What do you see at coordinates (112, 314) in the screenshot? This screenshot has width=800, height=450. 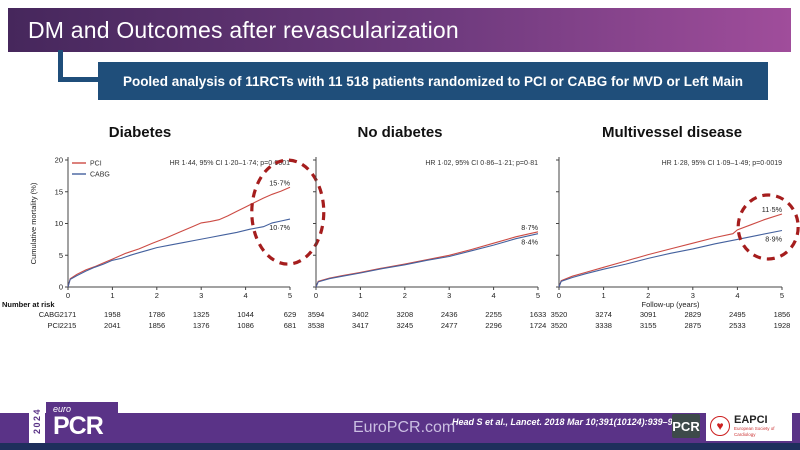 I see `svg-text: 1958` at bounding box center [112, 314].